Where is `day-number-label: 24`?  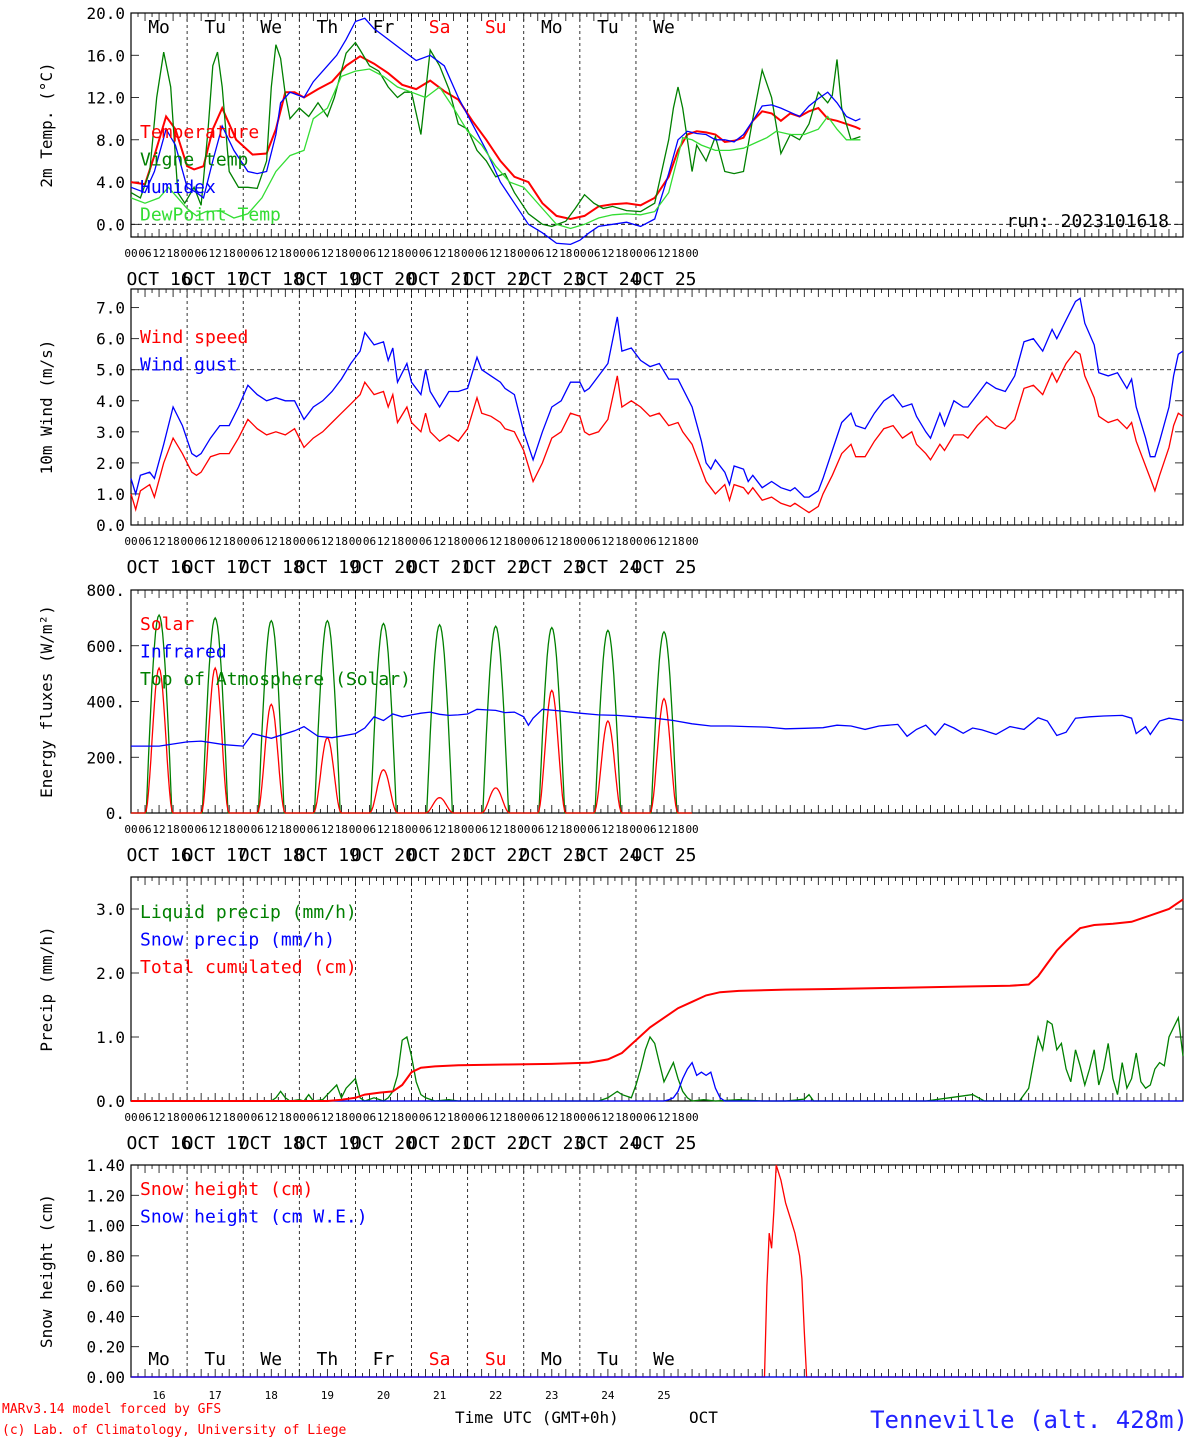
day-number-label: 24 is located at coordinates (608, 1395).